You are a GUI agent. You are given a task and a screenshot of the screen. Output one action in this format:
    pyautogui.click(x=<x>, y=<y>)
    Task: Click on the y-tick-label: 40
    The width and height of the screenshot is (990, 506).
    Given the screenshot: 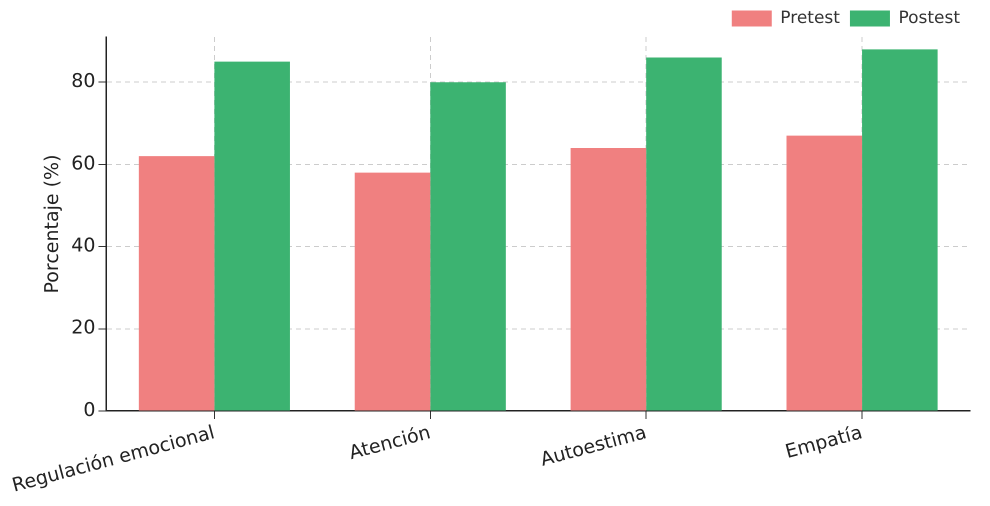 What is the action you would take?
    pyautogui.click(x=83, y=245)
    